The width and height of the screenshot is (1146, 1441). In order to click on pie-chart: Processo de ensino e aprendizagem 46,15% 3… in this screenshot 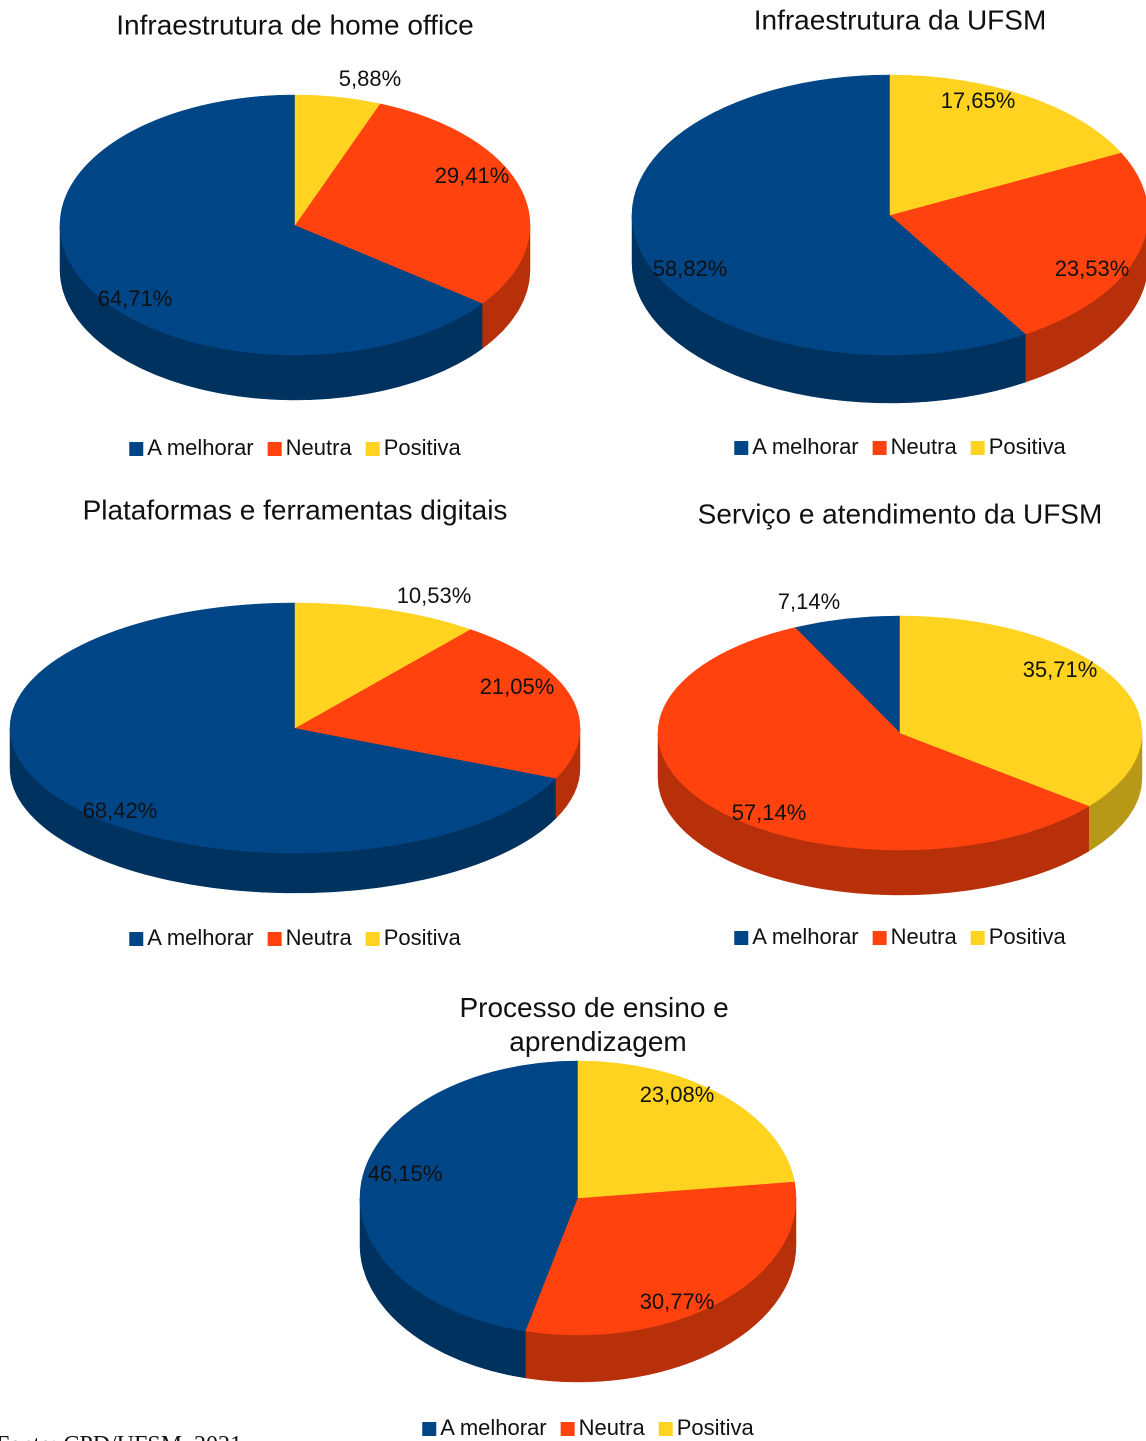, I will do `click(578, 1216)`.